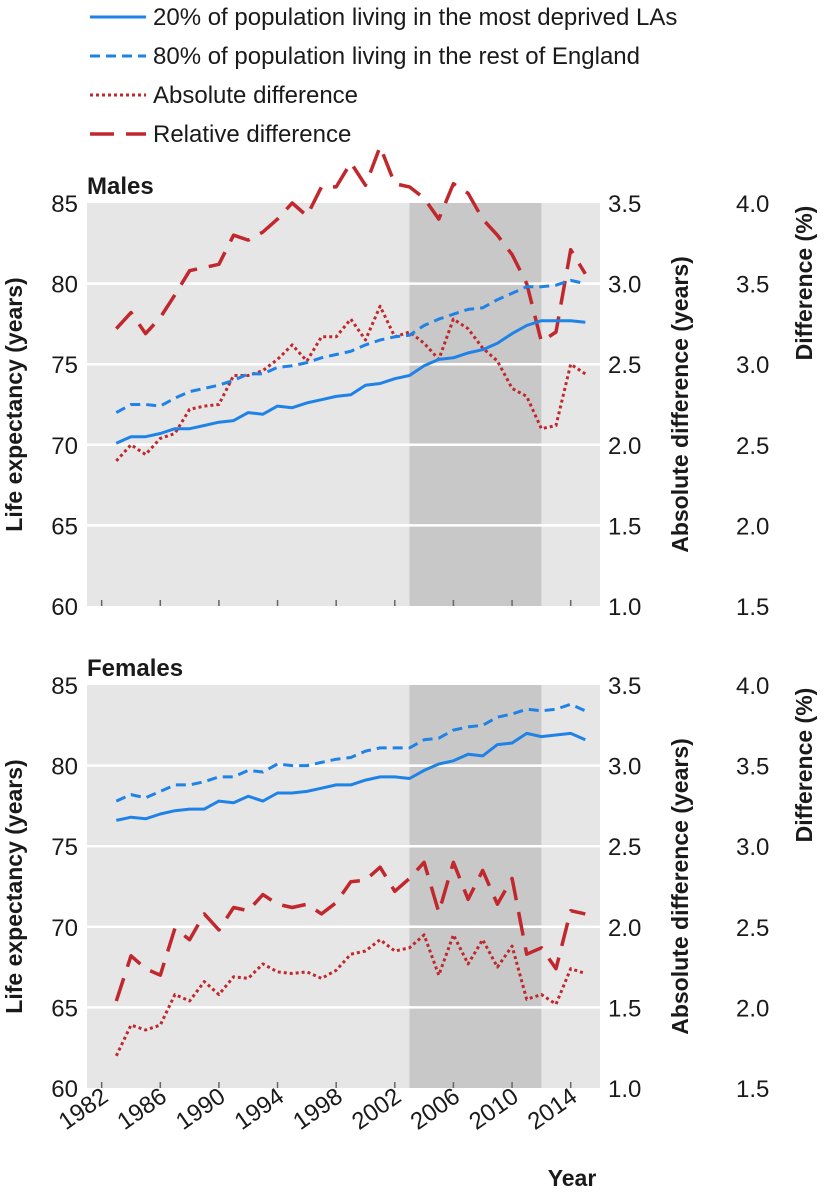  Describe the element at coordinates (135, 668) in the screenshot. I see `panel-title: Females` at that location.